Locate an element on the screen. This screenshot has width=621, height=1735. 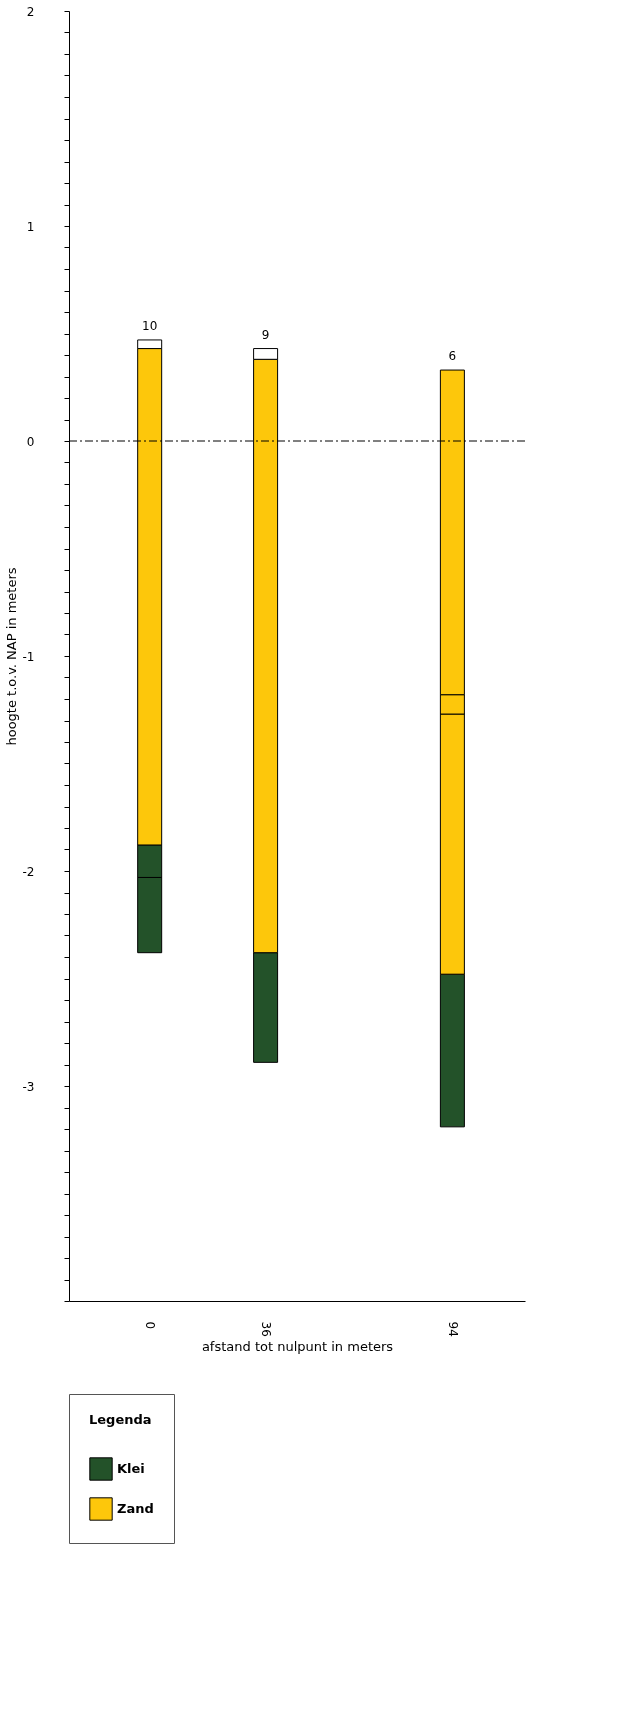
legend-label: Klei is located at coordinates (131, 1468).